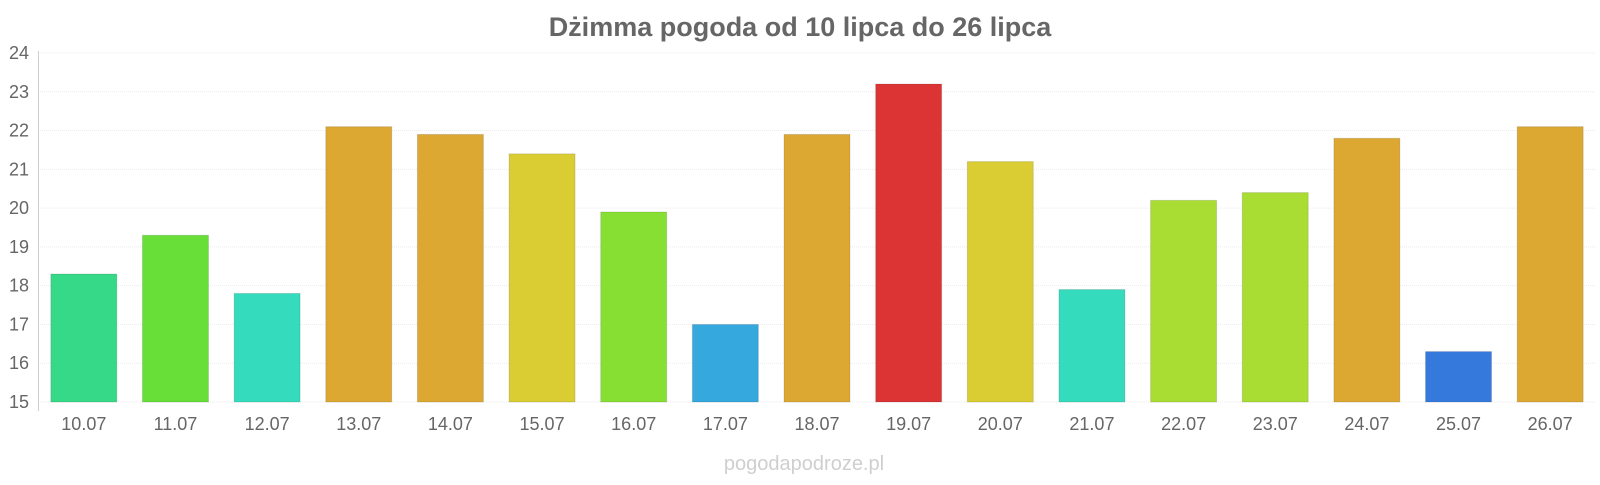 The height and width of the screenshot is (485, 1600). What do you see at coordinates (542, 278) in the screenshot?
I see `bar-15.07` at bounding box center [542, 278].